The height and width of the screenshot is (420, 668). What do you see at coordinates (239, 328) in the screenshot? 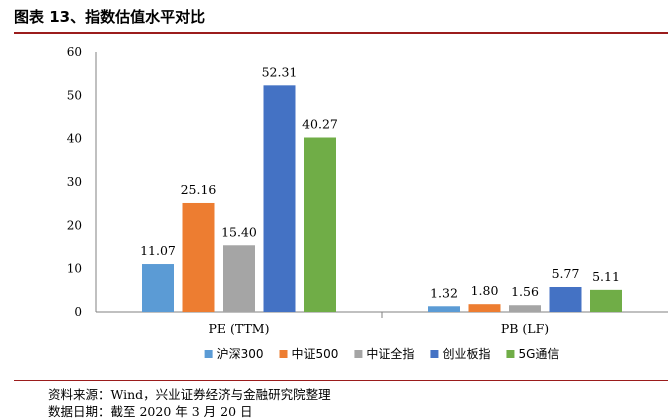
I see `x-category-label: PE (TTM)` at bounding box center [239, 328].